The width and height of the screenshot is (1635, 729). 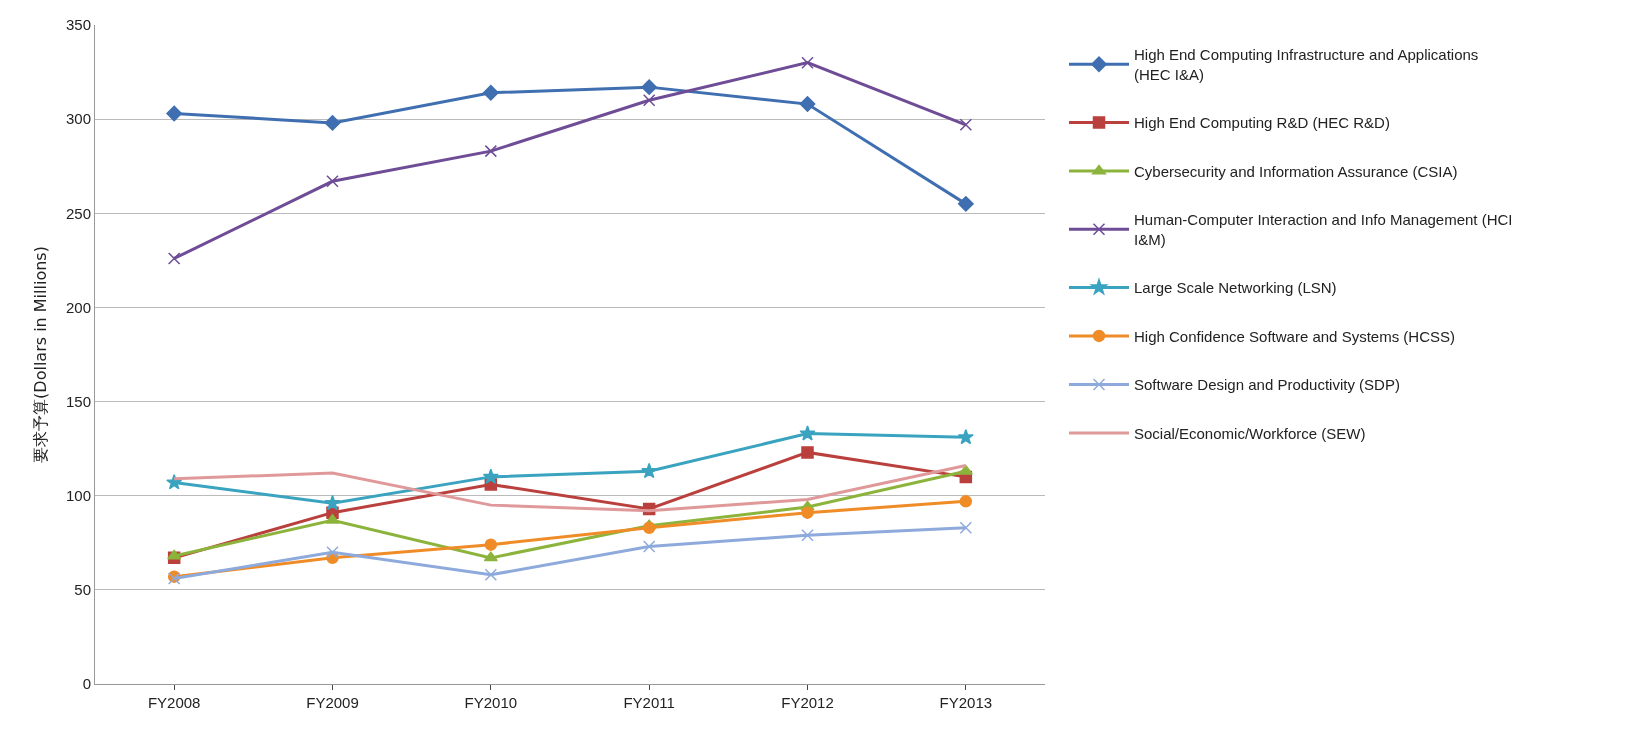 I want to click on y-axis-title: 要求予算(Dollars in Millions), so click(x=40, y=354).